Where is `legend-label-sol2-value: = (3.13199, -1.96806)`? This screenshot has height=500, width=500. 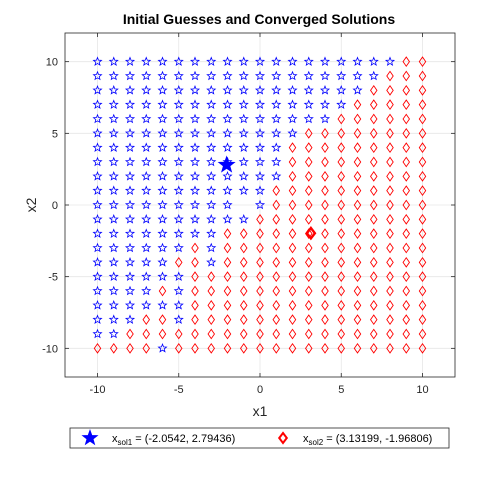 legend-label-sol2-value: = (3.13199, -1.96806) is located at coordinates (377, 439).